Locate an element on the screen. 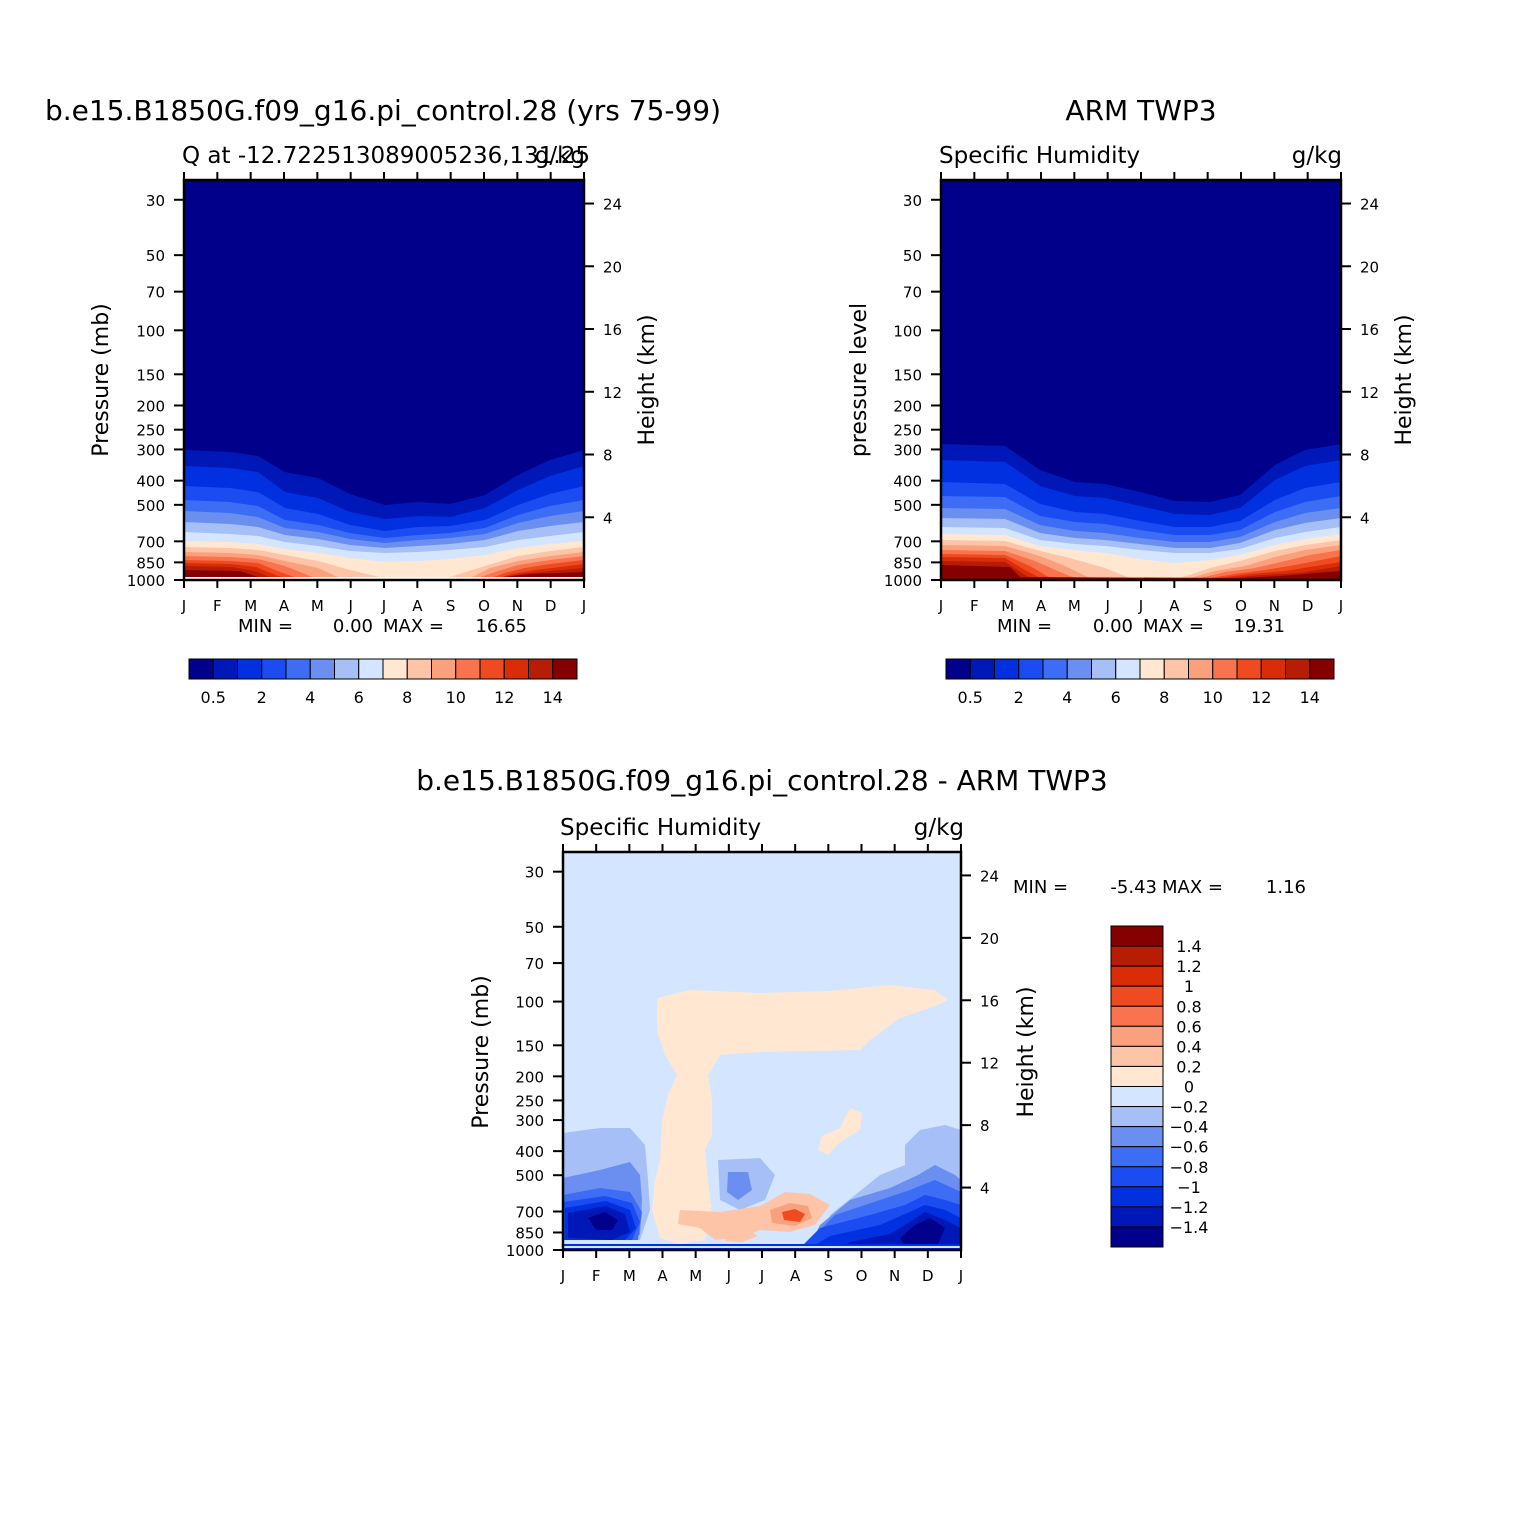 Image resolution: width=1524 pixels, height=1524 pixels. y-axis-label: Pressure (mb) is located at coordinates (101, 380).